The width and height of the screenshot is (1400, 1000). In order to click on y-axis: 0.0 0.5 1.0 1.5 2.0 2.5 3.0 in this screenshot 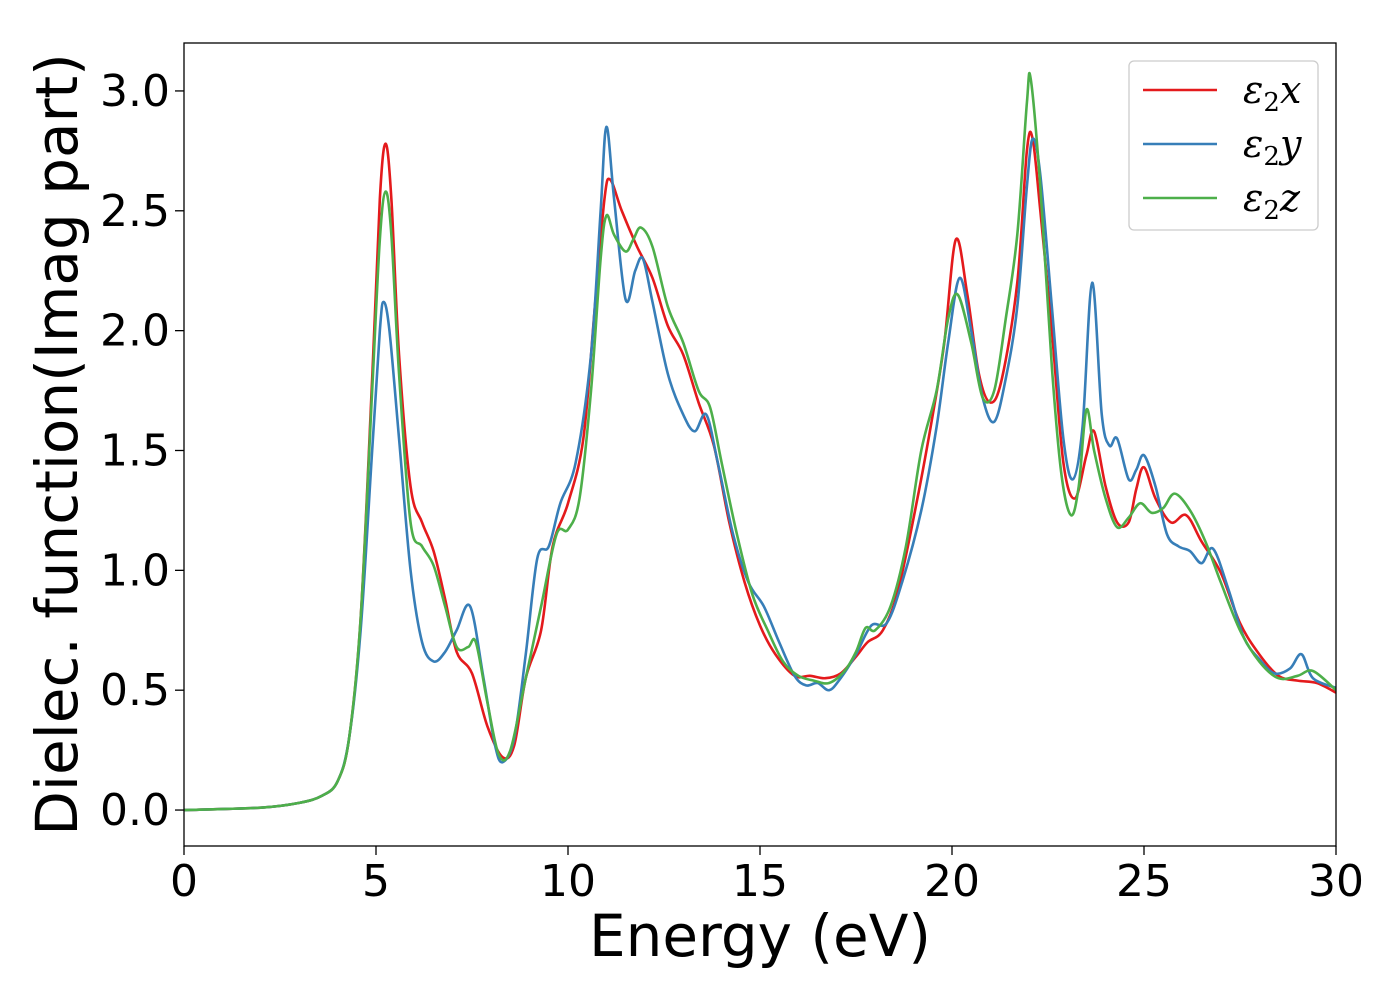, I will do `click(142, 451)`.